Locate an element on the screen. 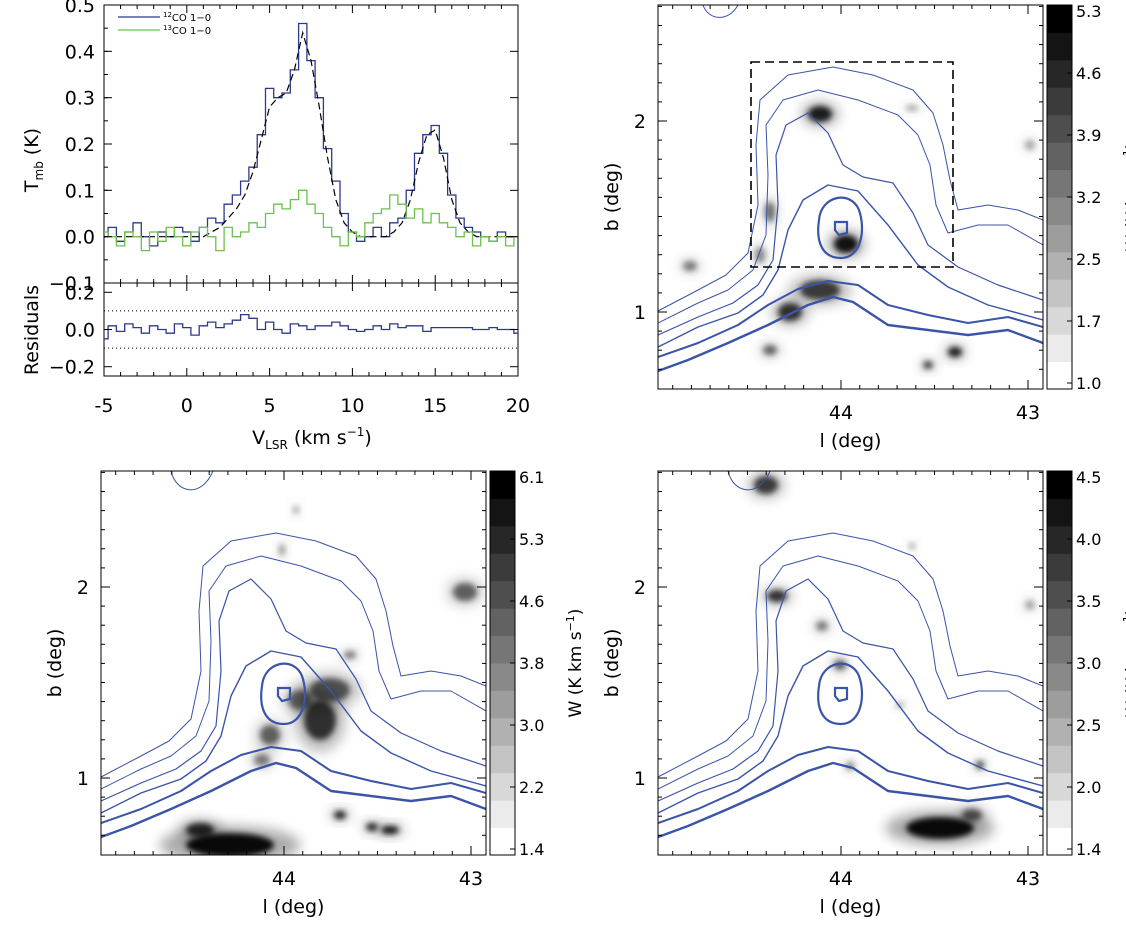  colorbar-tick-label: 3.9 is located at coordinates (1088, 135).